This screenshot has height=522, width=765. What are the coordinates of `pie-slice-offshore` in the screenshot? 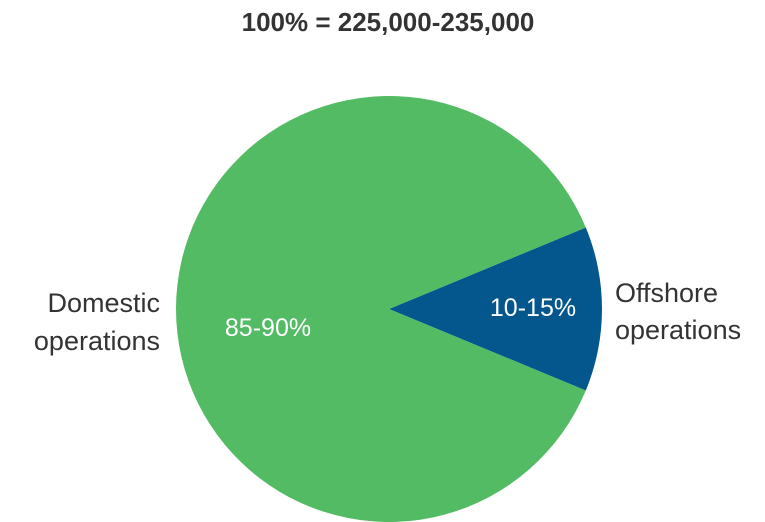 It's located at (495, 309).